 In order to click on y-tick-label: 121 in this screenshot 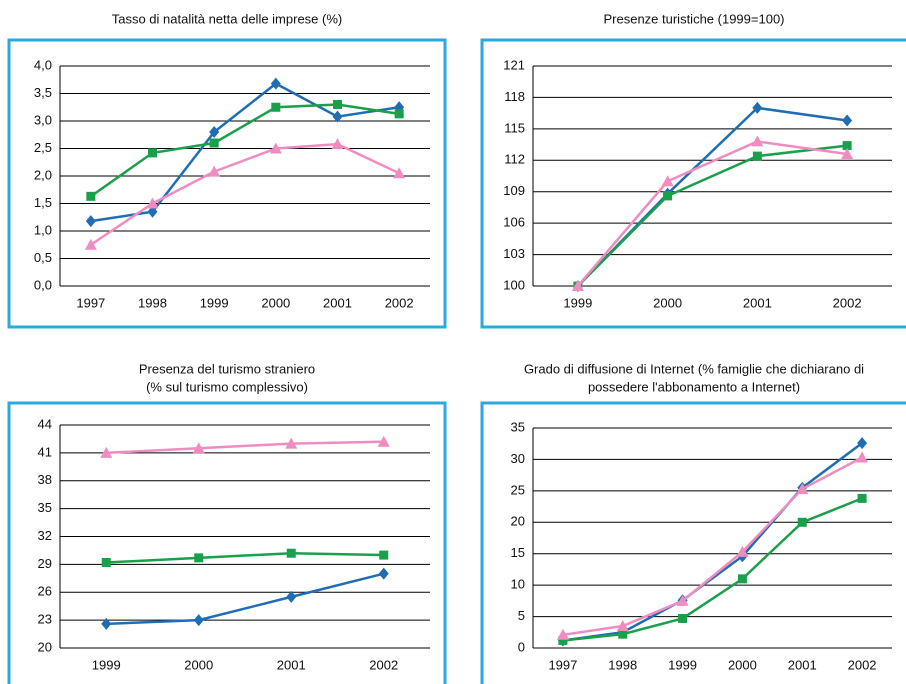, I will do `click(514, 64)`.